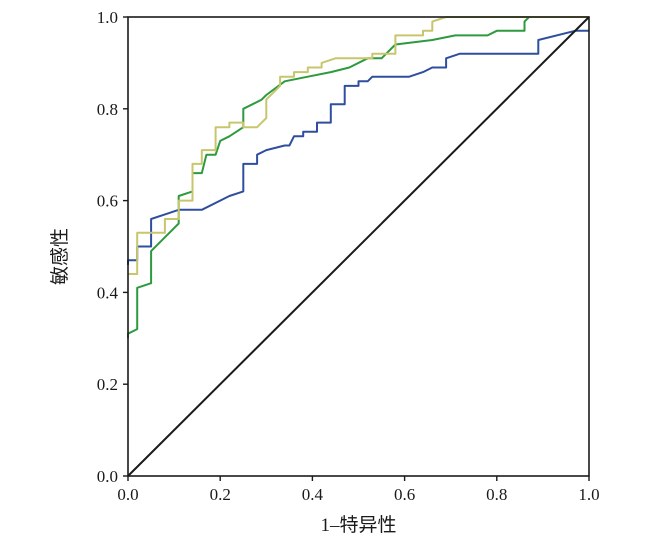 This screenshot has width=649, height=545. What do you see at coordinates (127, 494) in the screenshot?
I see `x-tick-label: 0.0` at bounding box center [127, 494].